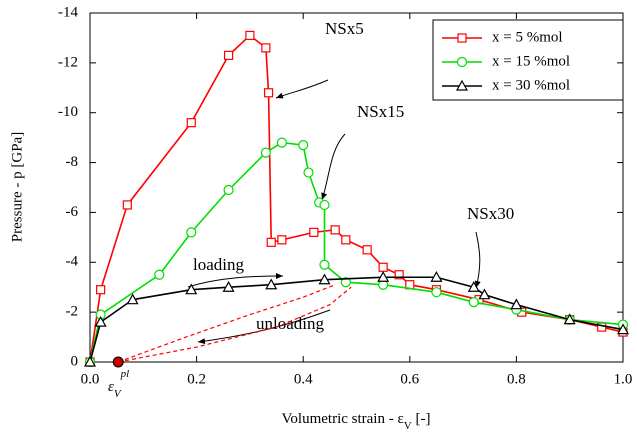  What do you see at coordinates (72, 212) in the screenshot?
I see `y-tick-label: -6` at bounding box center [72, 212].